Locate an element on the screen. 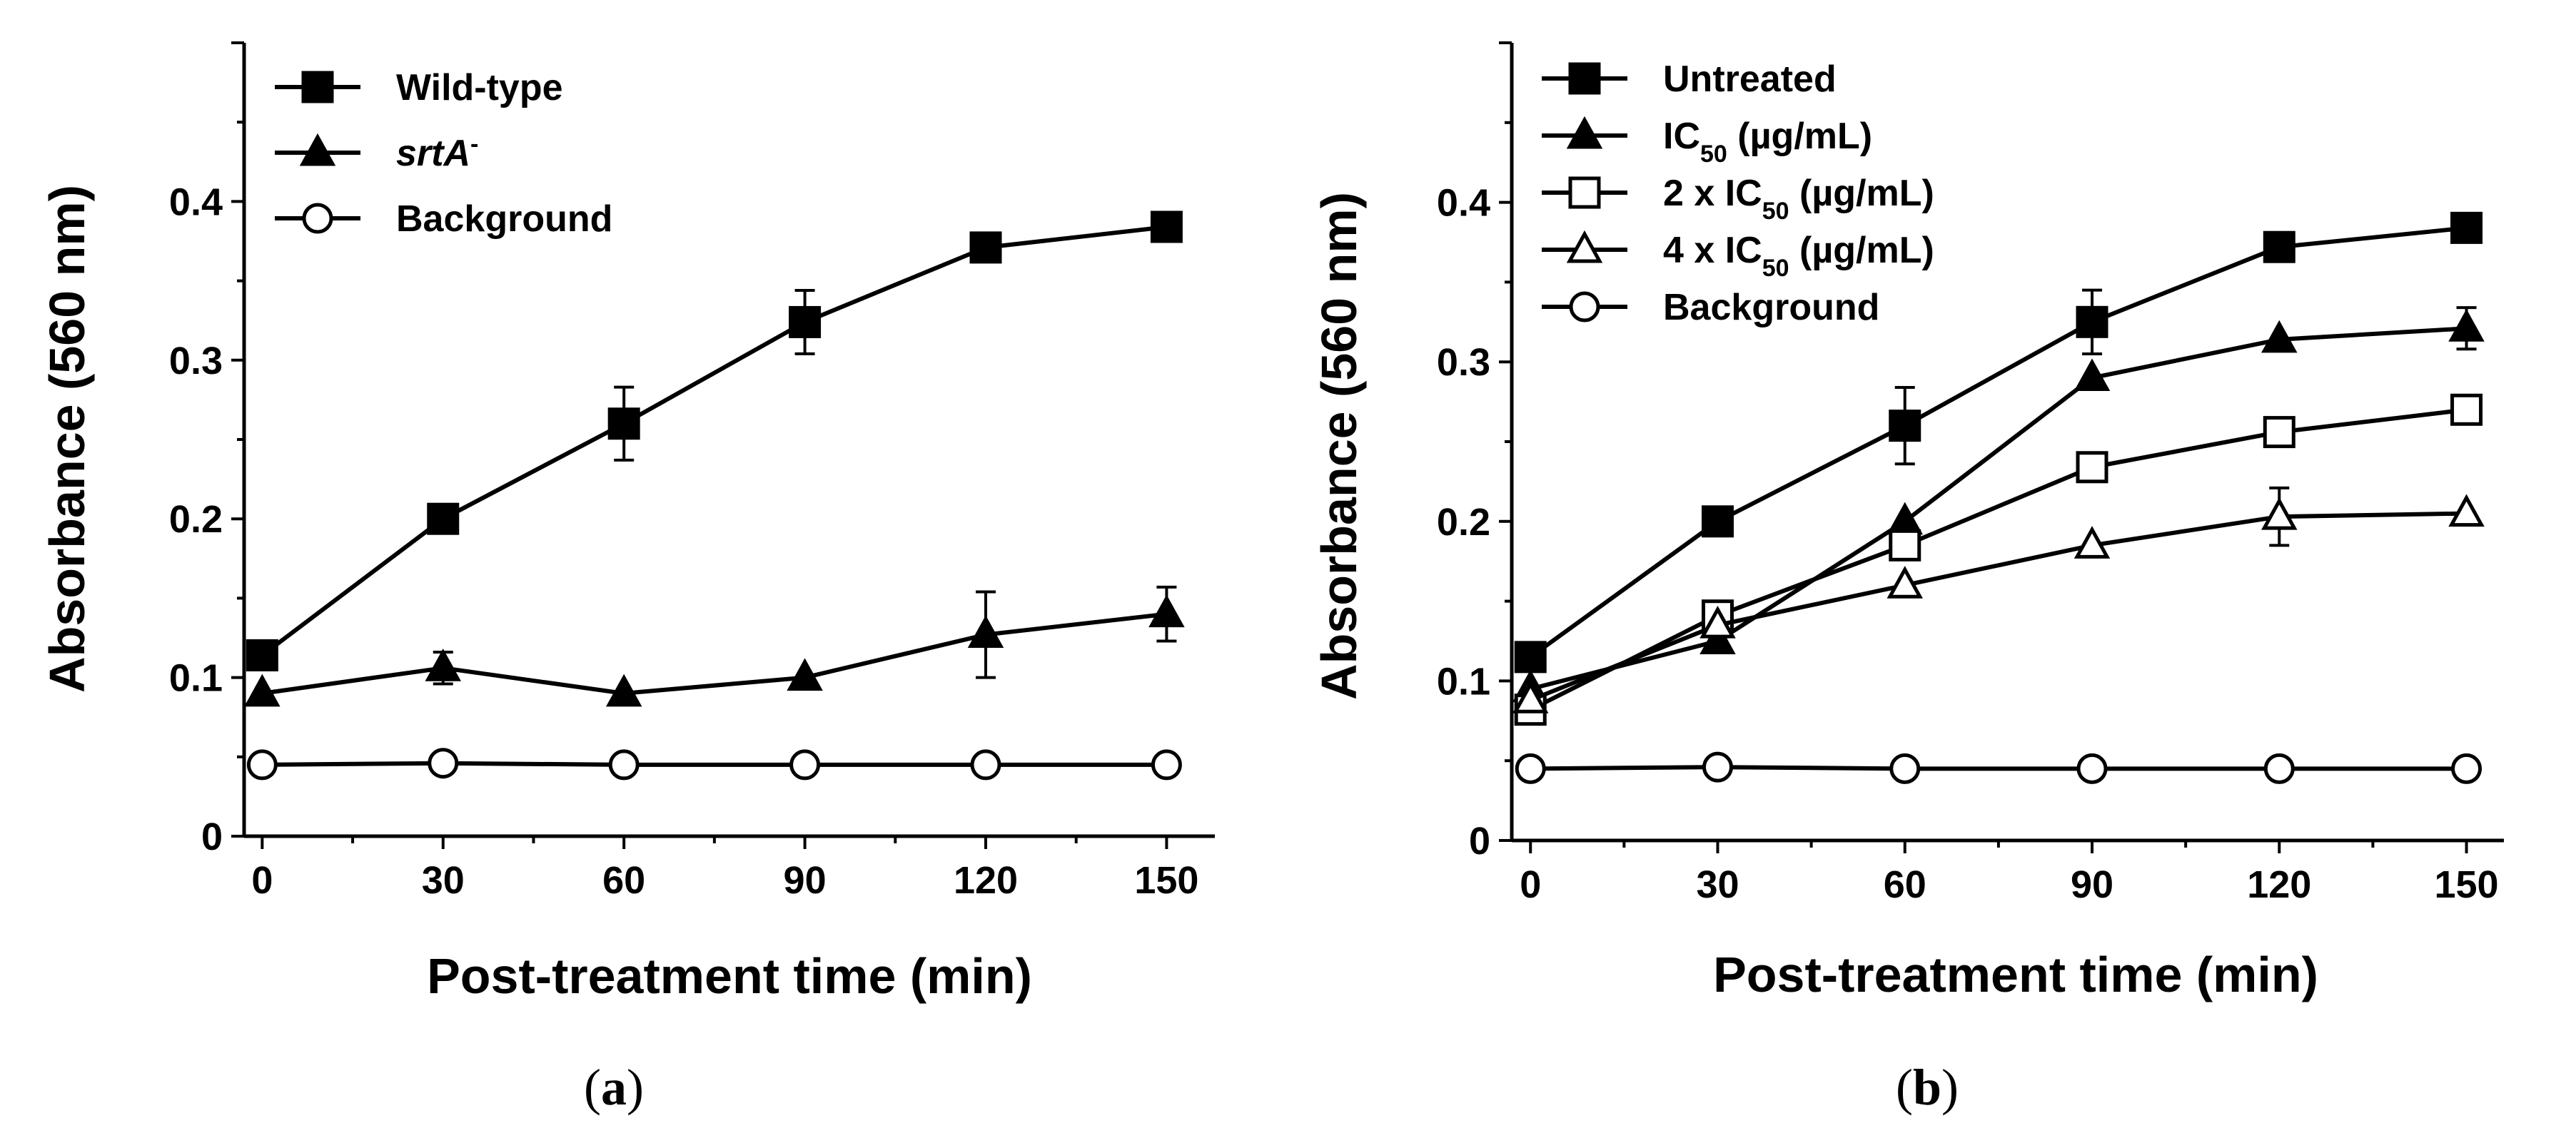 Image resolution: width=2576 pixels, height=1138 pixels. legend-label-part: Background is located at coordinates (1771, 307).